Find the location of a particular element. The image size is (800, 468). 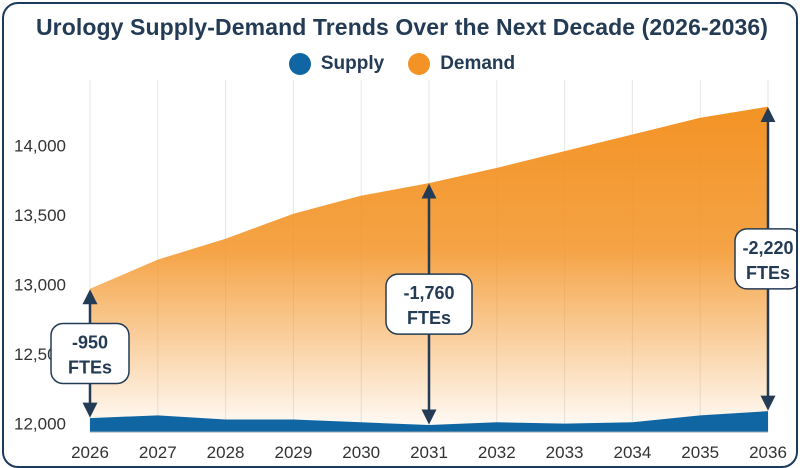

y-tick-label: 13,000 is located at coordinates (40, 285).